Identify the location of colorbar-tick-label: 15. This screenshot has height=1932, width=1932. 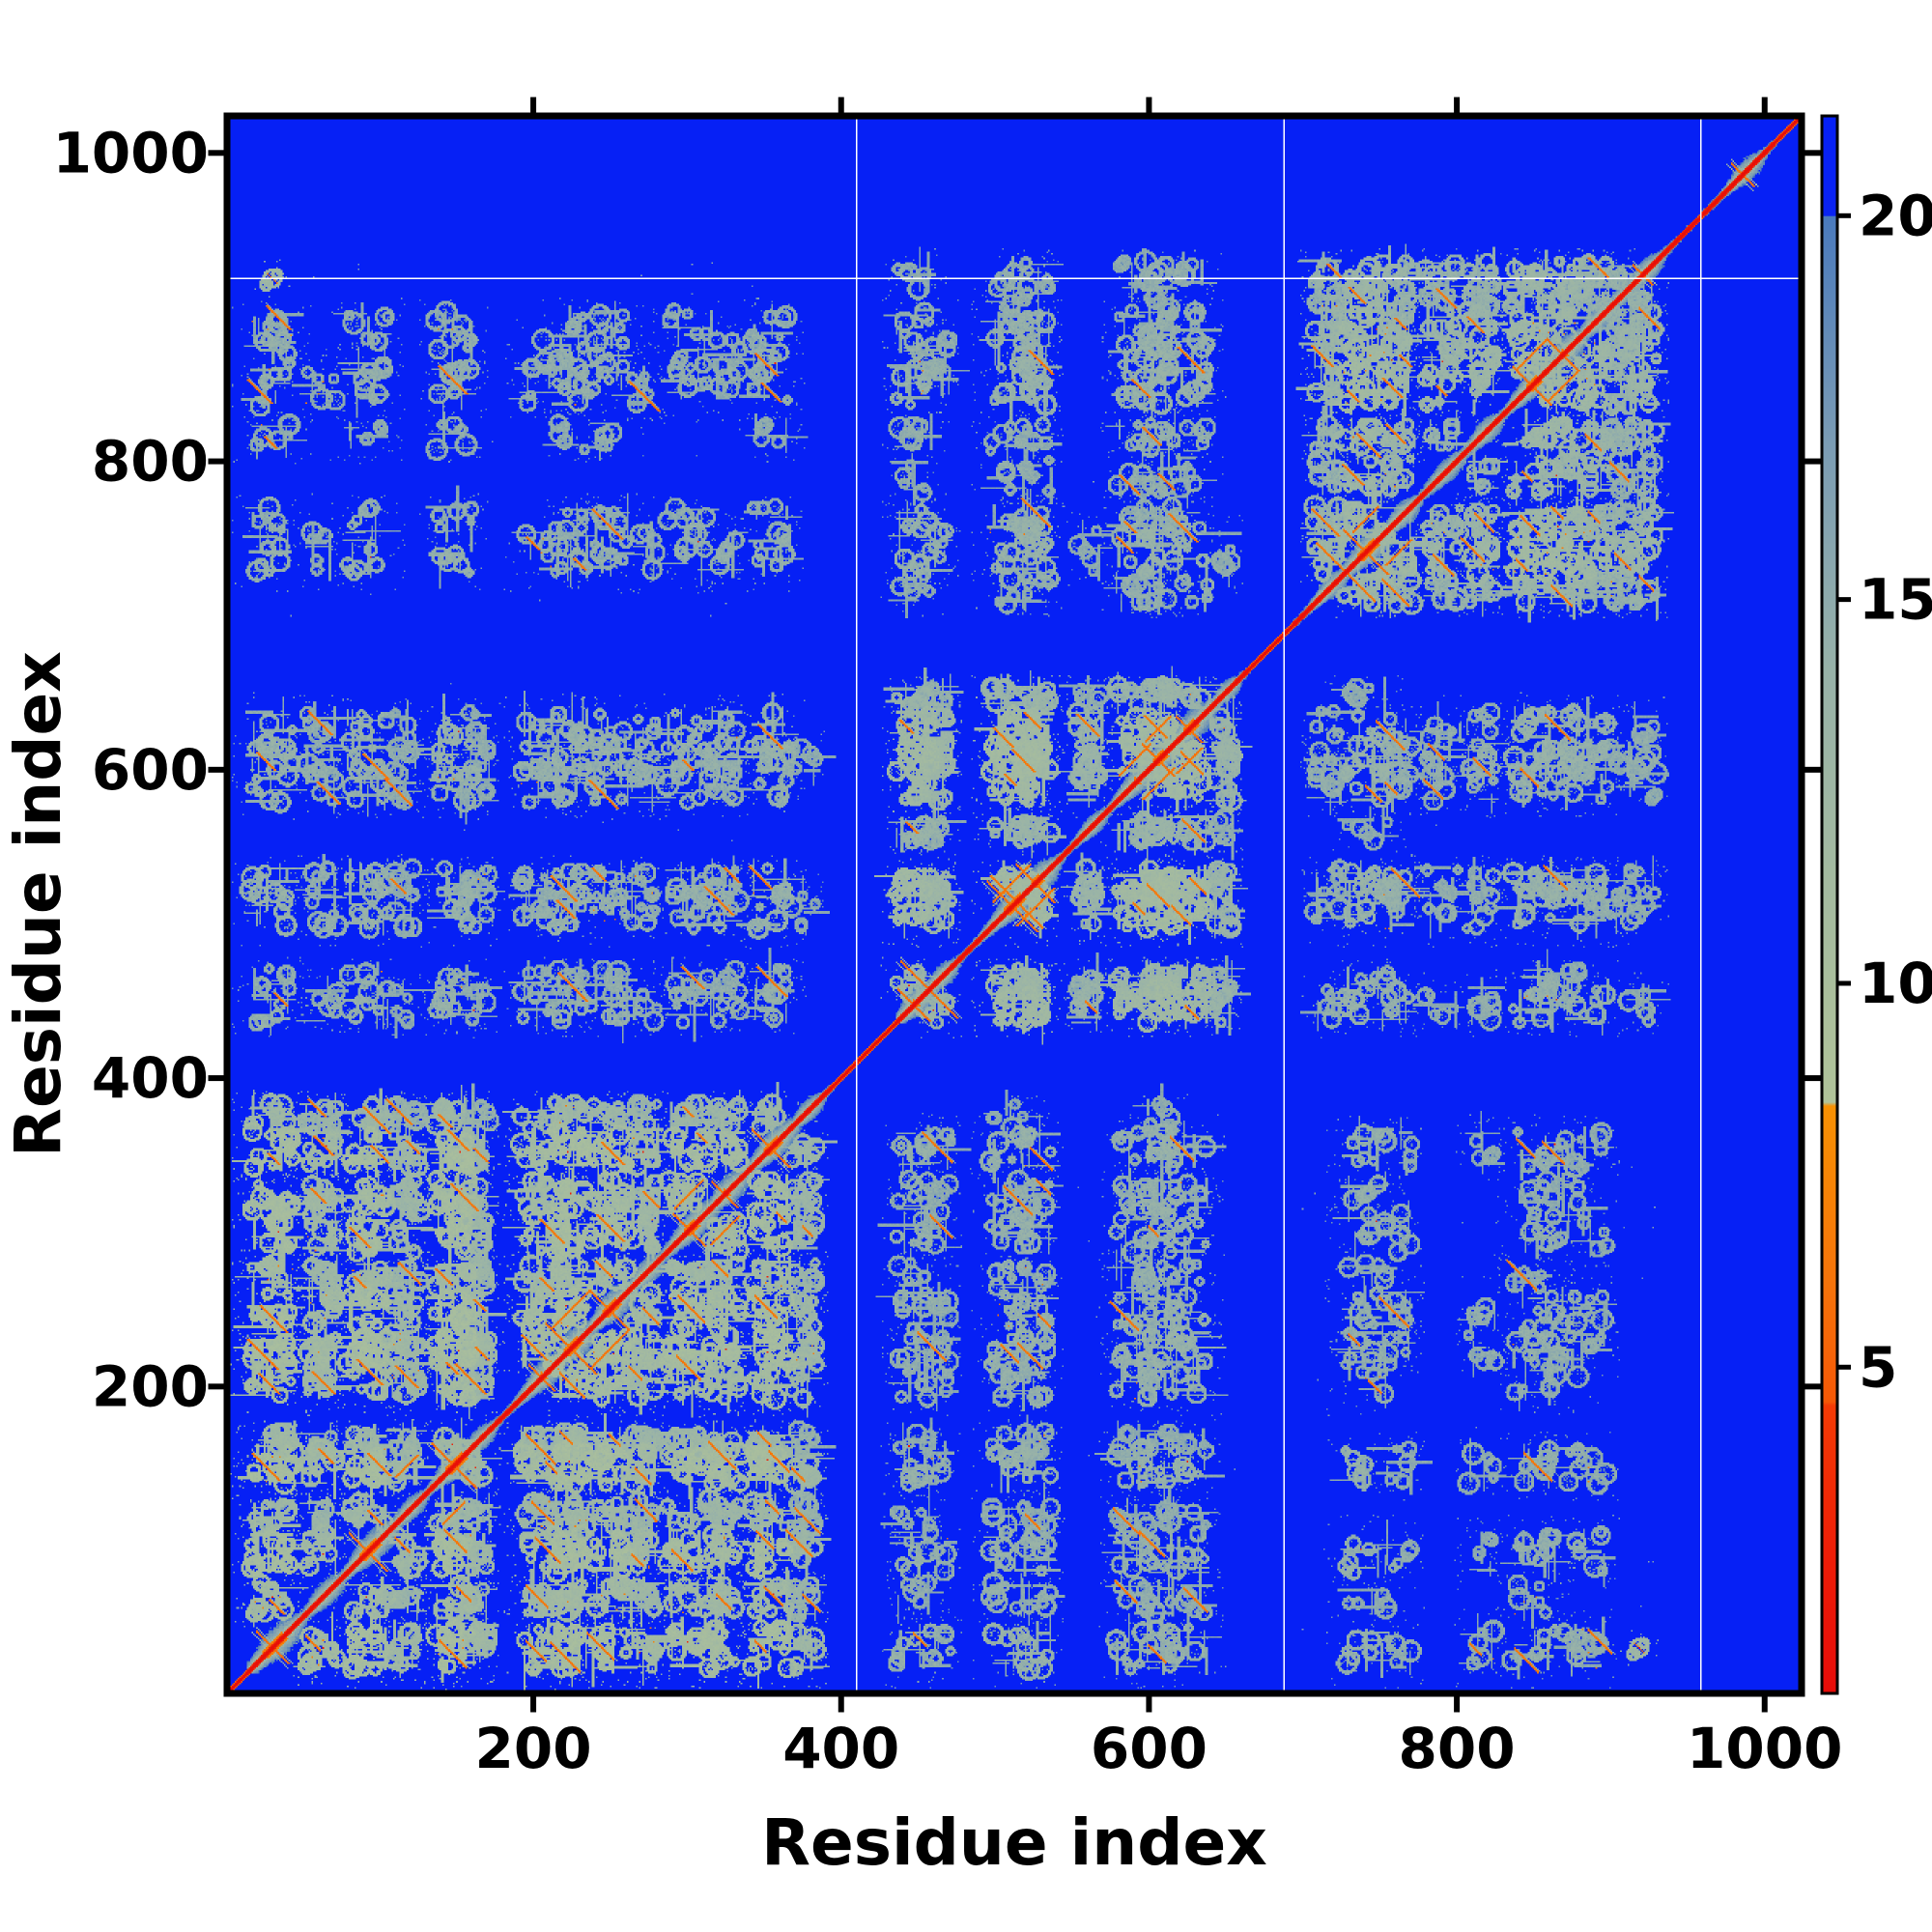
(1895, 600).